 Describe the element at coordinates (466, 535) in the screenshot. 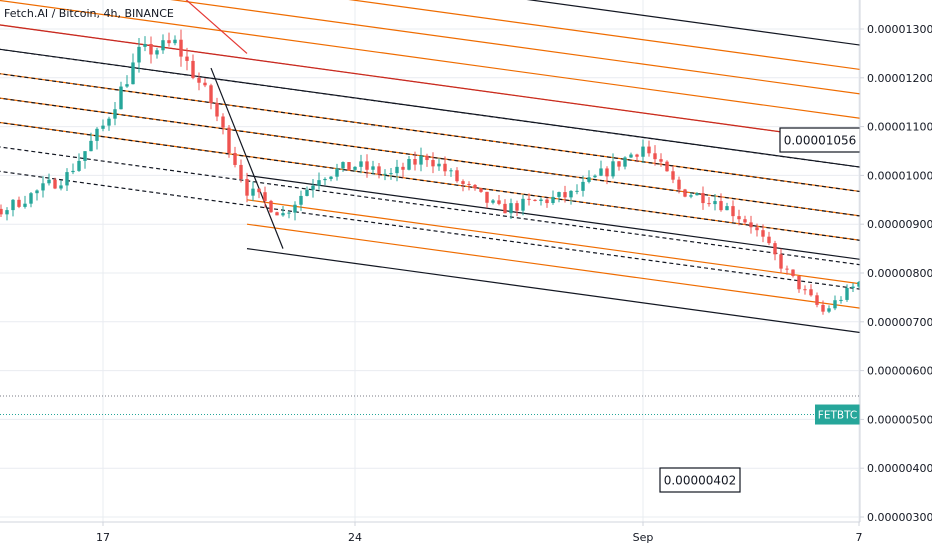

I see `time-axis: 1724Sep7142126Oct` at that location.